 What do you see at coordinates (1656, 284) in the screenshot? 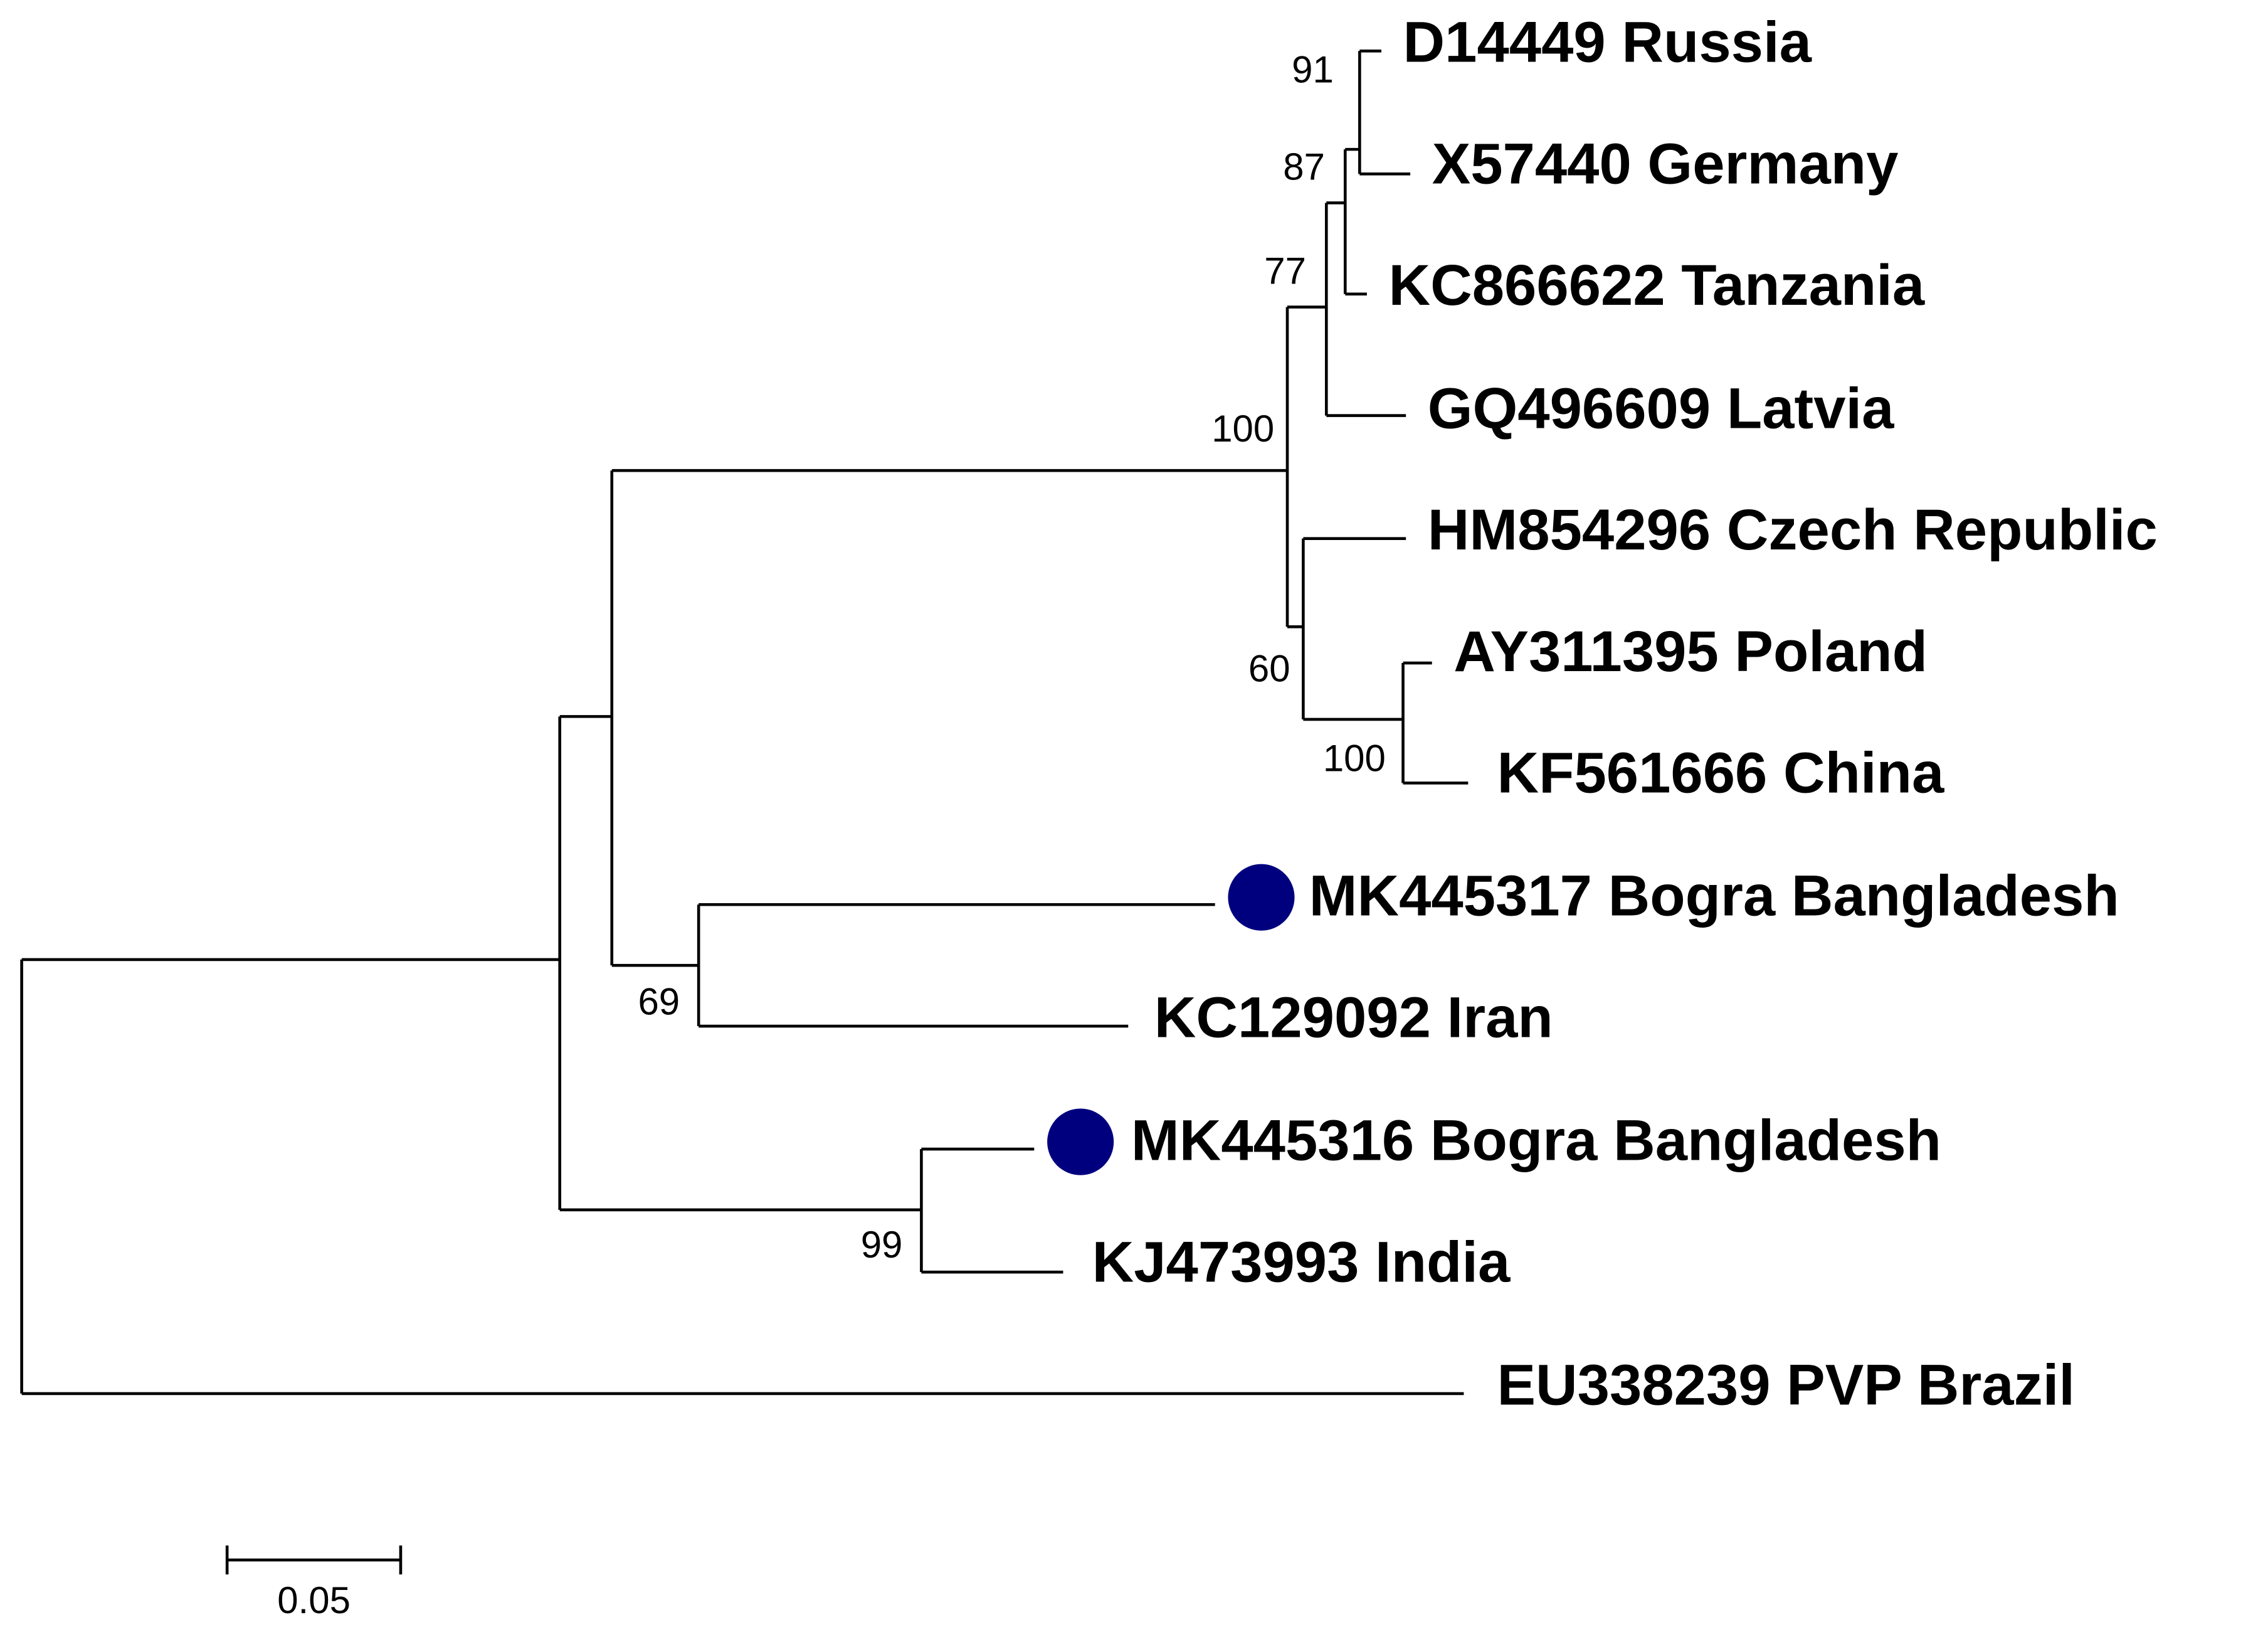
I see `taxon-label: KC866622 Tanzania` at bounding box center [1656, 284].